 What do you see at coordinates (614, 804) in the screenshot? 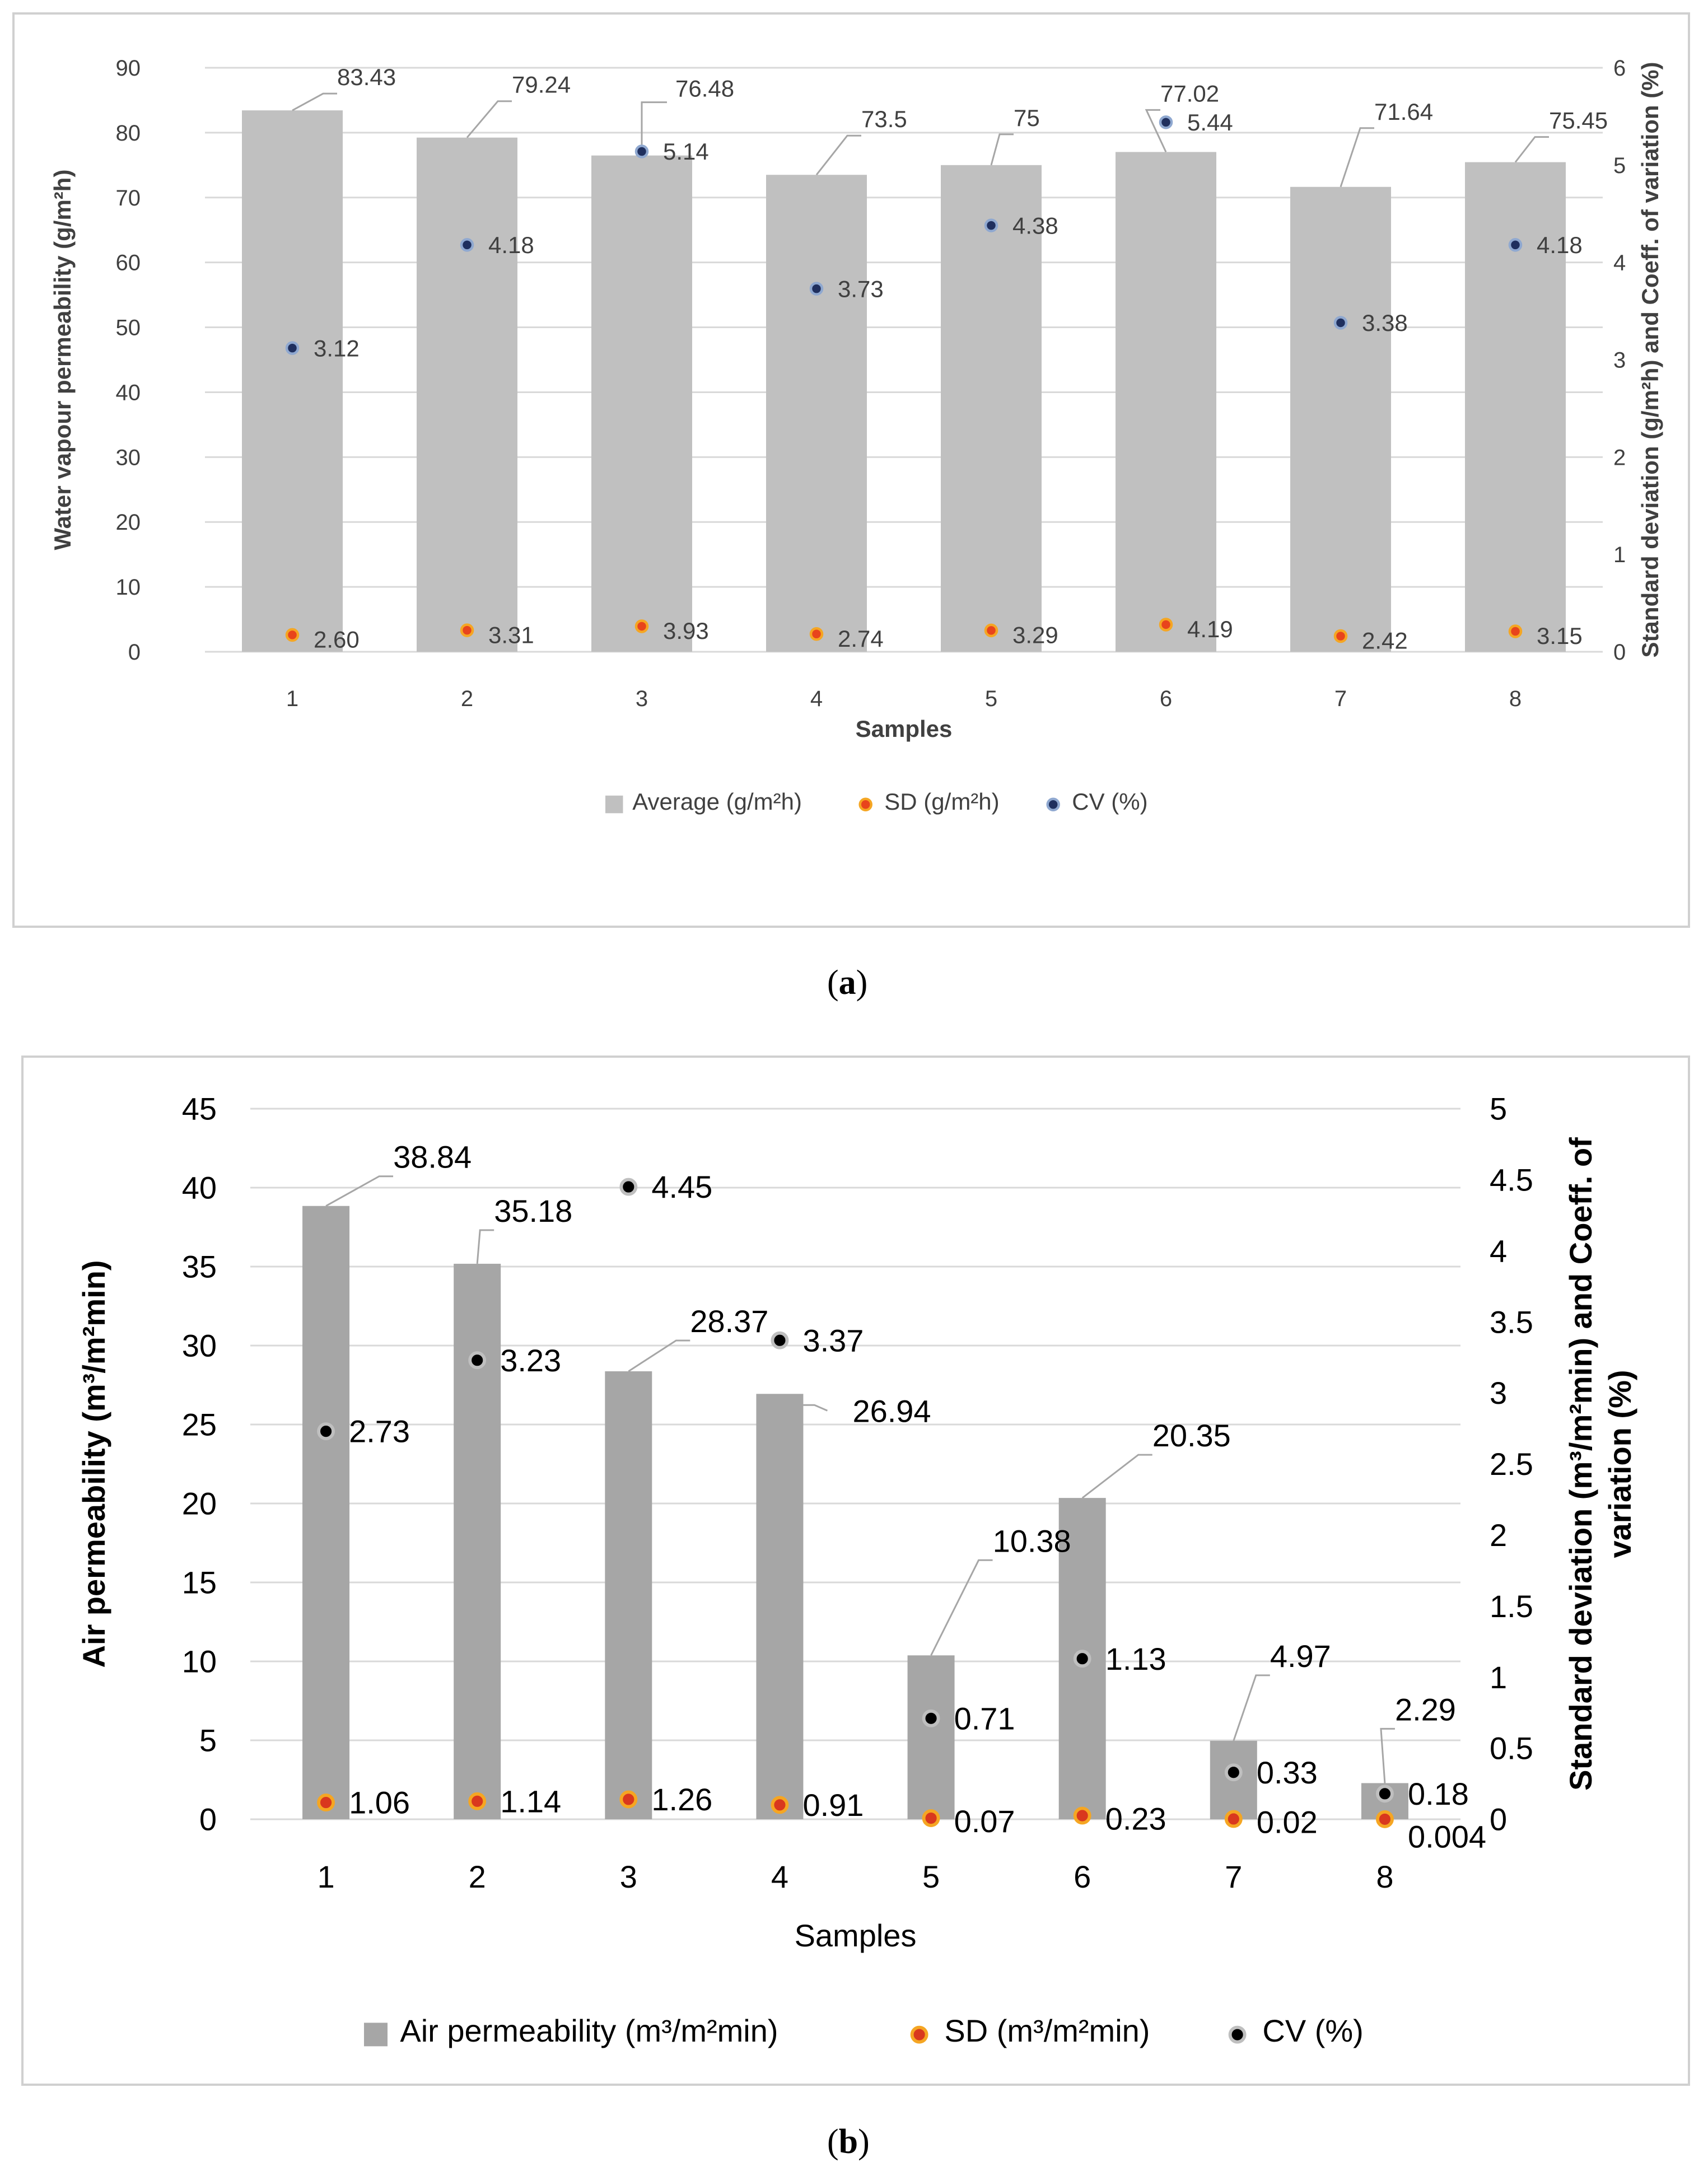
I see `legend-swatch-bar` at bounding box center [614, 804].